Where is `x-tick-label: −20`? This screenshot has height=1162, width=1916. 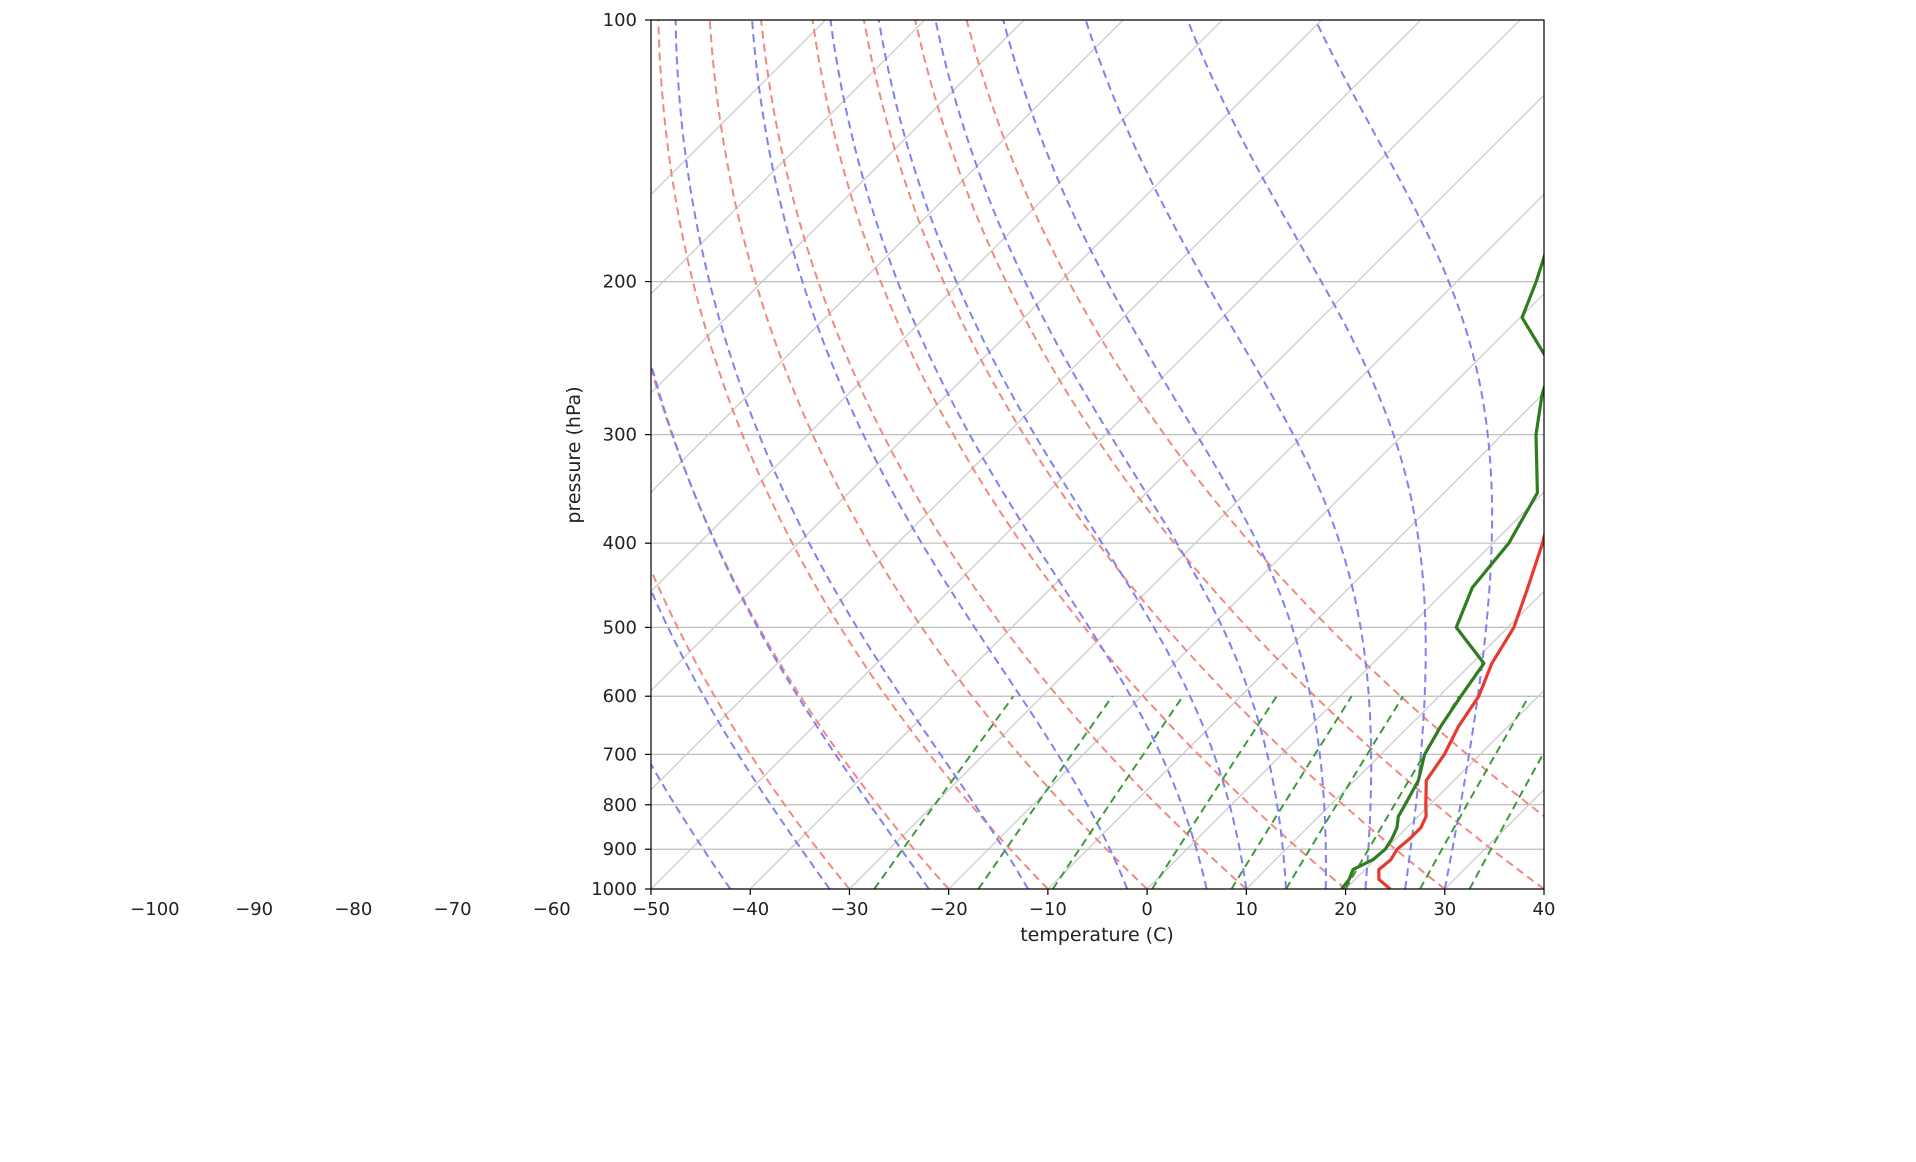
x-tick-label: −20 is located at coordinates (949, 909).